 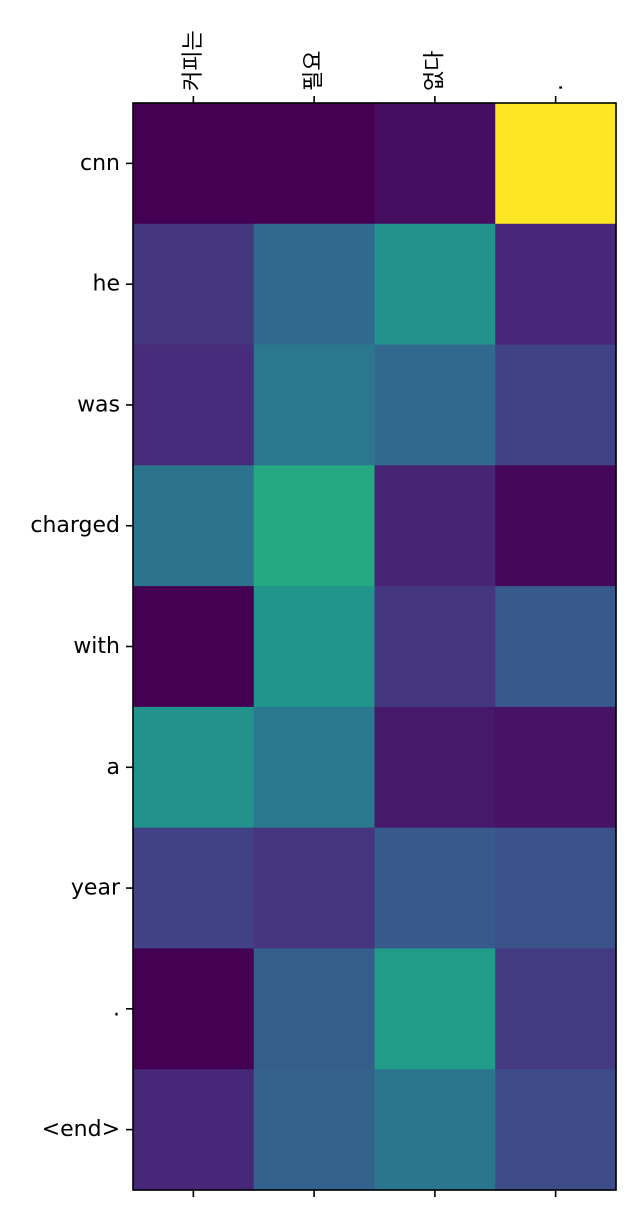 What do you see at coordinates (100, 163) in the screenshot?
I see `y-tick-label: cnn` at bounding box center [100, 163].